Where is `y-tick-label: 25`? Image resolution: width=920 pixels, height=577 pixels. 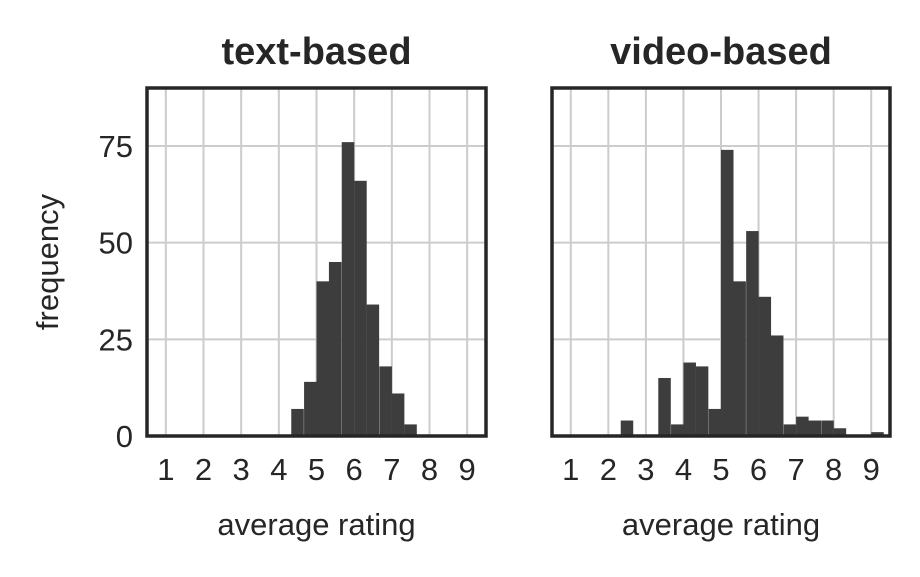 y-tick-label: 25 is located at coordinates (116, 339).